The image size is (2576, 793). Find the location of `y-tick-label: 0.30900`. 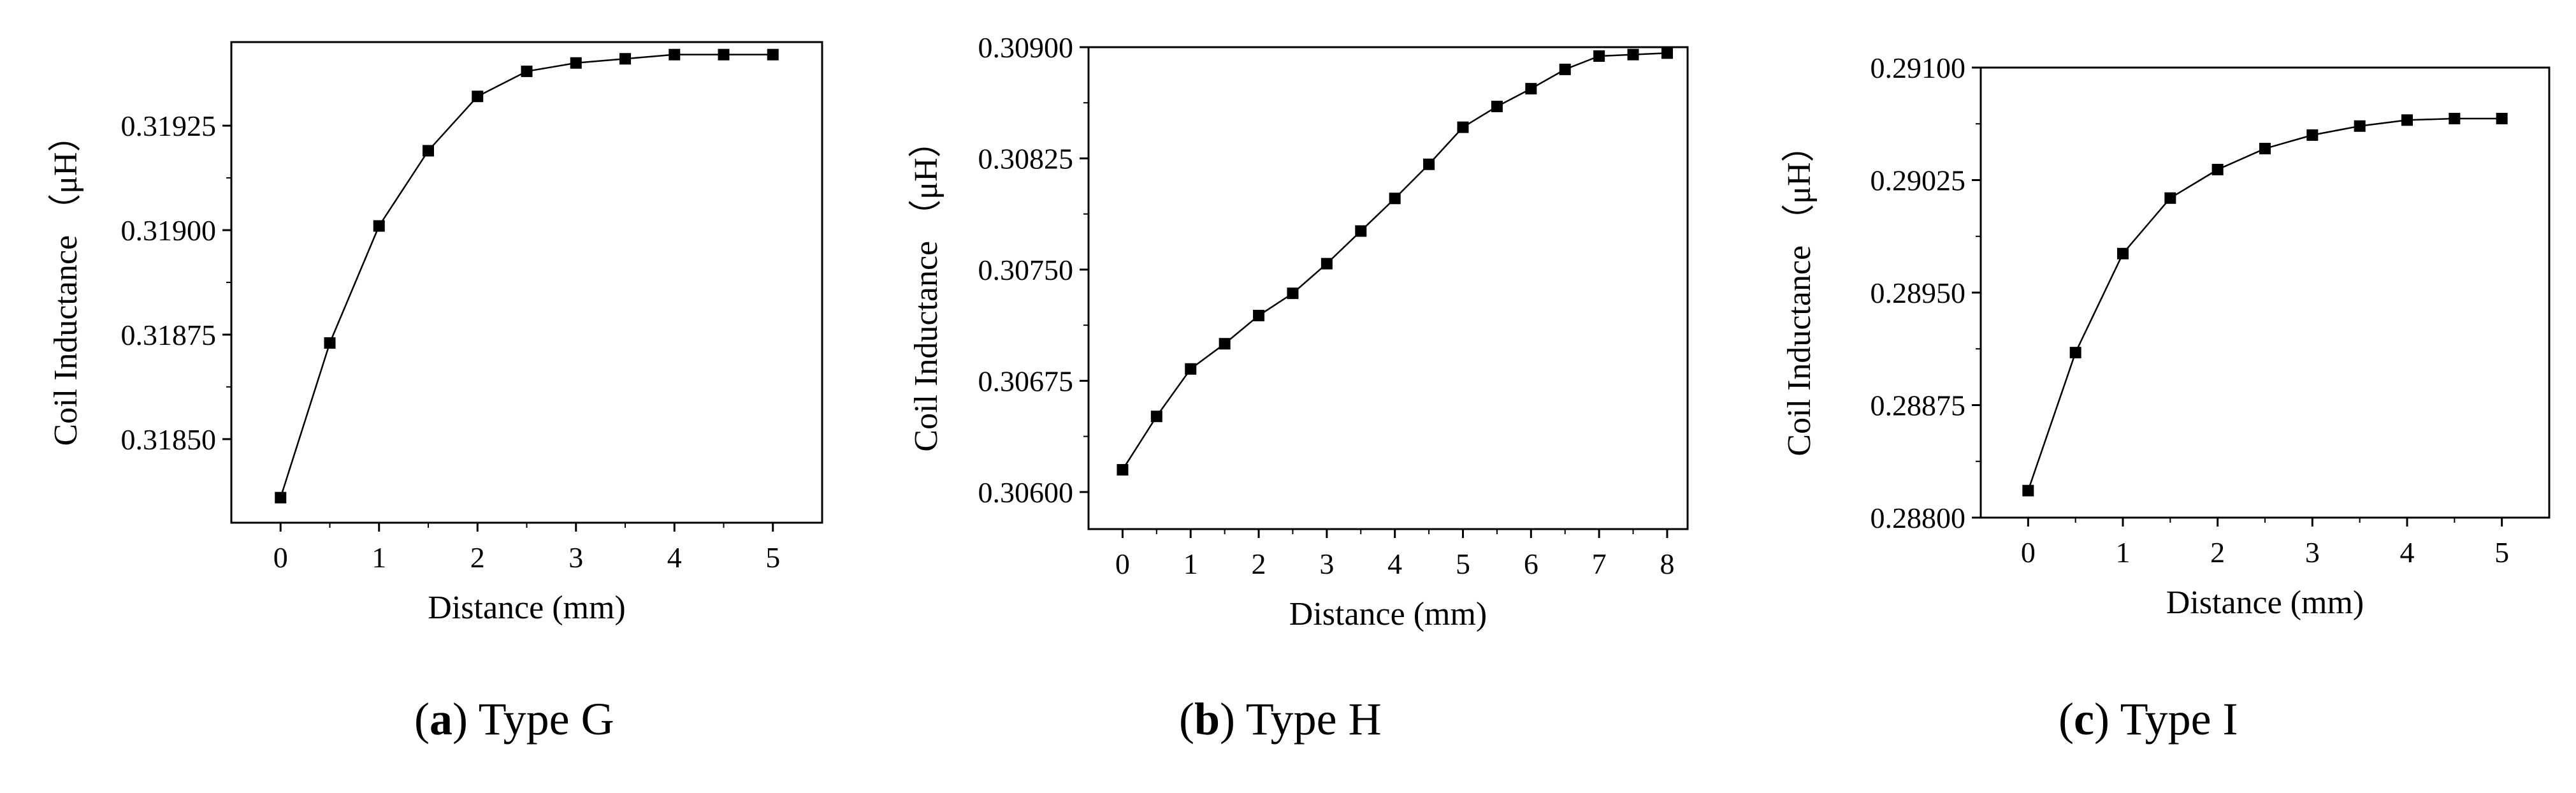

y-tick-label: 0.30900 is located at coordinates (1026, 48).